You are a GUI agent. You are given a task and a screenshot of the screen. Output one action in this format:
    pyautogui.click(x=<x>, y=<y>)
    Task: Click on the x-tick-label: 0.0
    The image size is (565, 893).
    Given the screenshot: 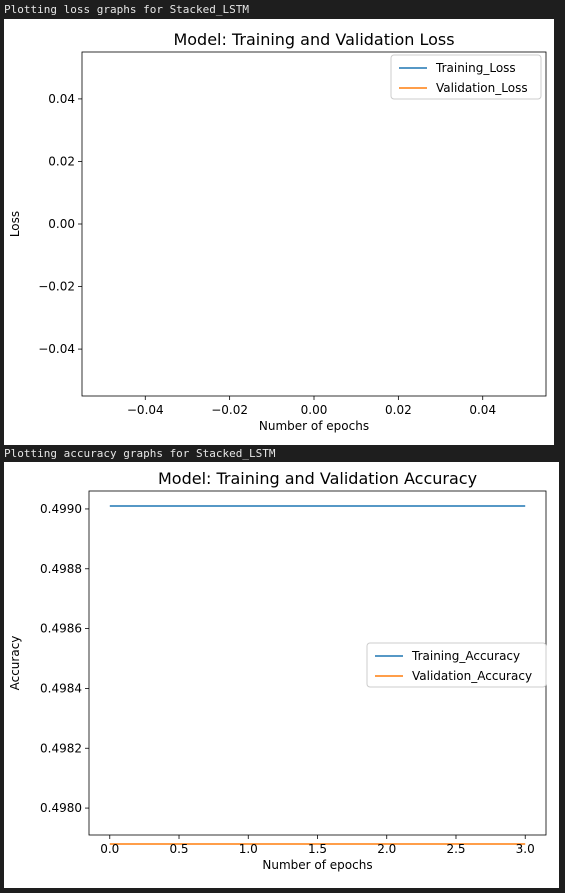 What is the action you would take?
    pyautogui.click(x=109, y=849)
    